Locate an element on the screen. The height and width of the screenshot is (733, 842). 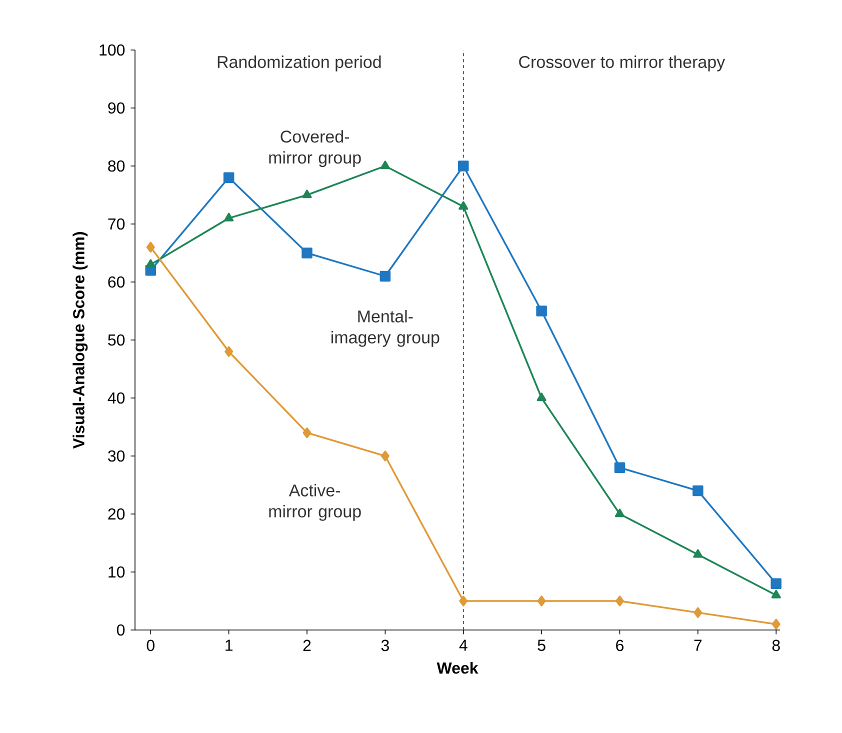
y-tick-label: 70 is located at coordinates (116, 224).